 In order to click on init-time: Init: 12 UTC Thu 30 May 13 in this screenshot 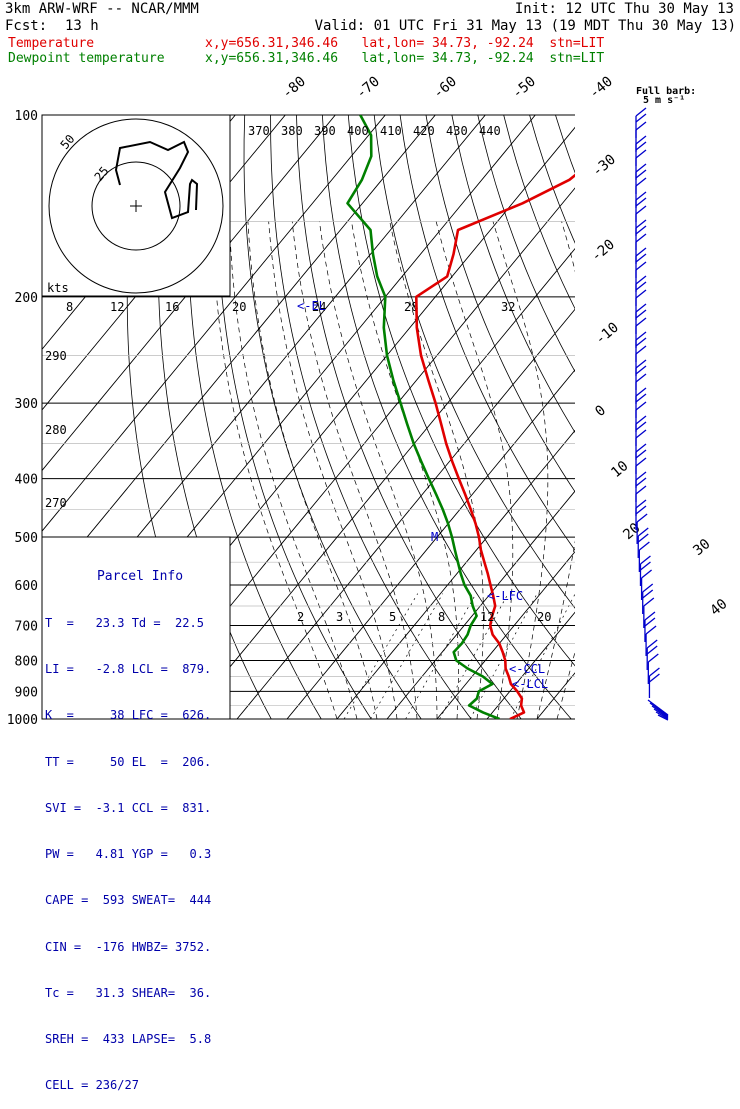, I will do `click(624, 9)`.